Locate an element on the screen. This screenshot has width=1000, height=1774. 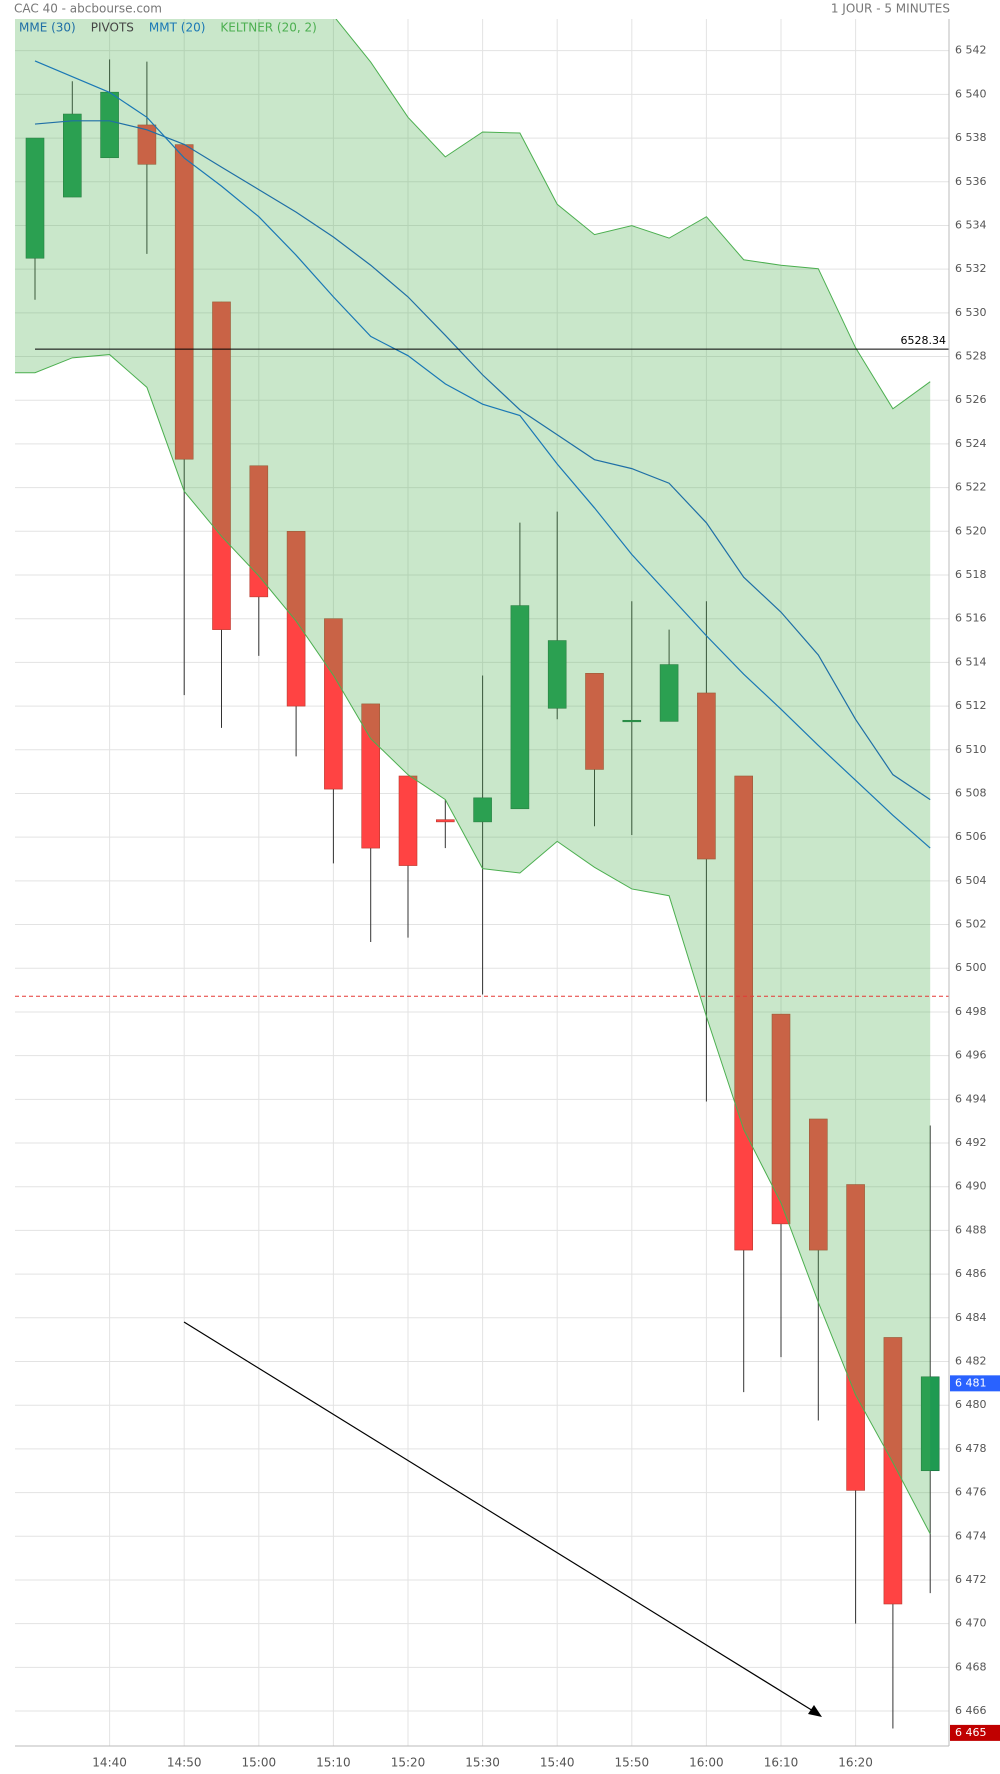
x-tick-label: 15:00 is located at coordinates (259, 1763).